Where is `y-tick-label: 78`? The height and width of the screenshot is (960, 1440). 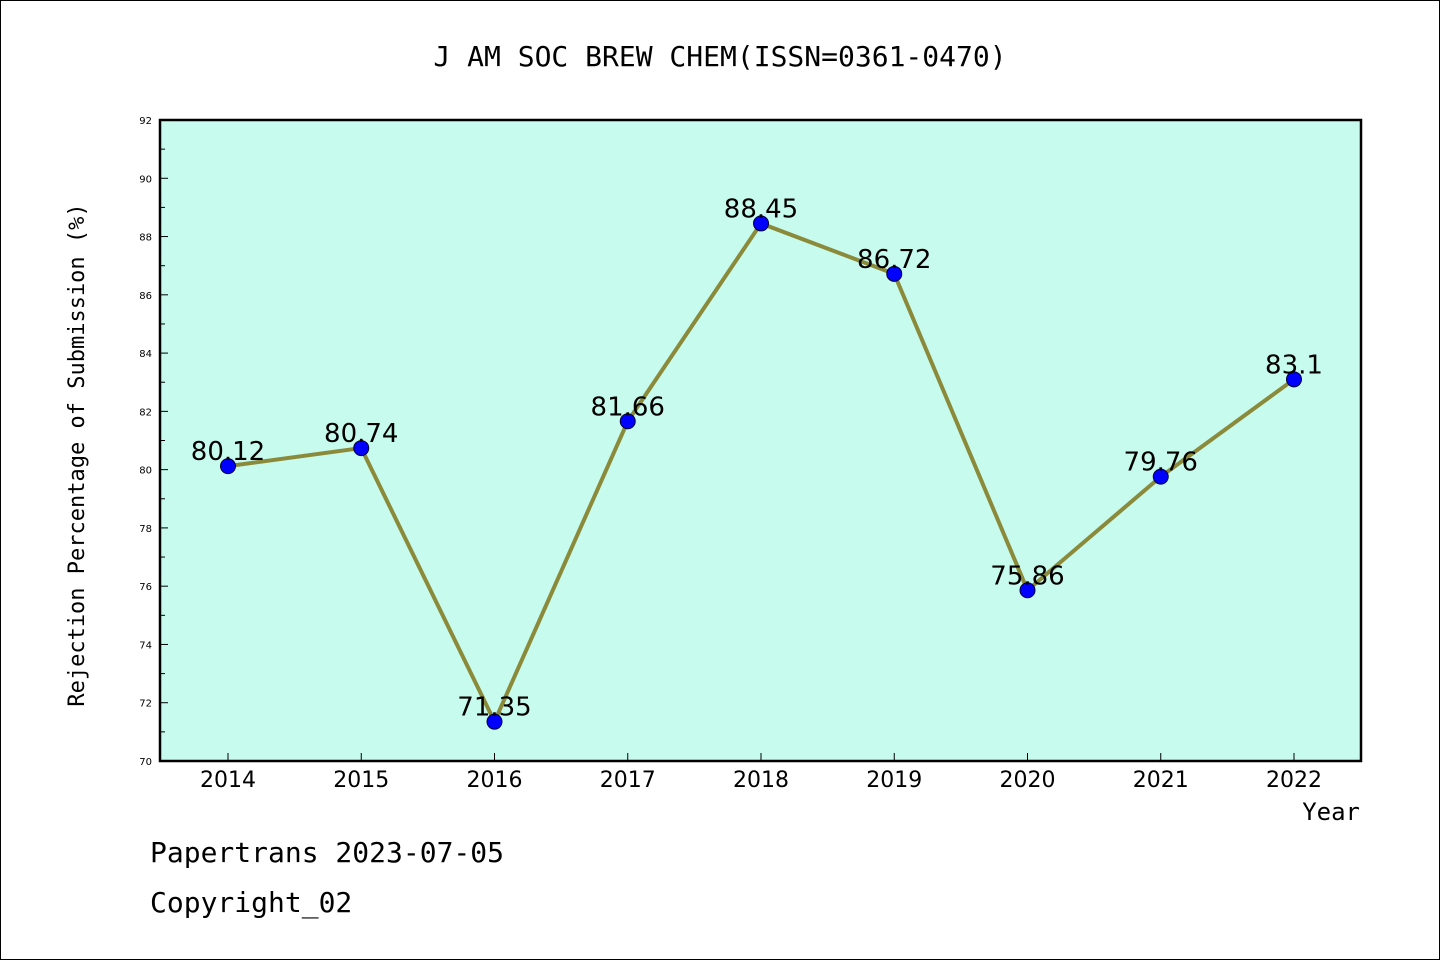 y-tick-label: 78 is located at coordinates (145, 529).